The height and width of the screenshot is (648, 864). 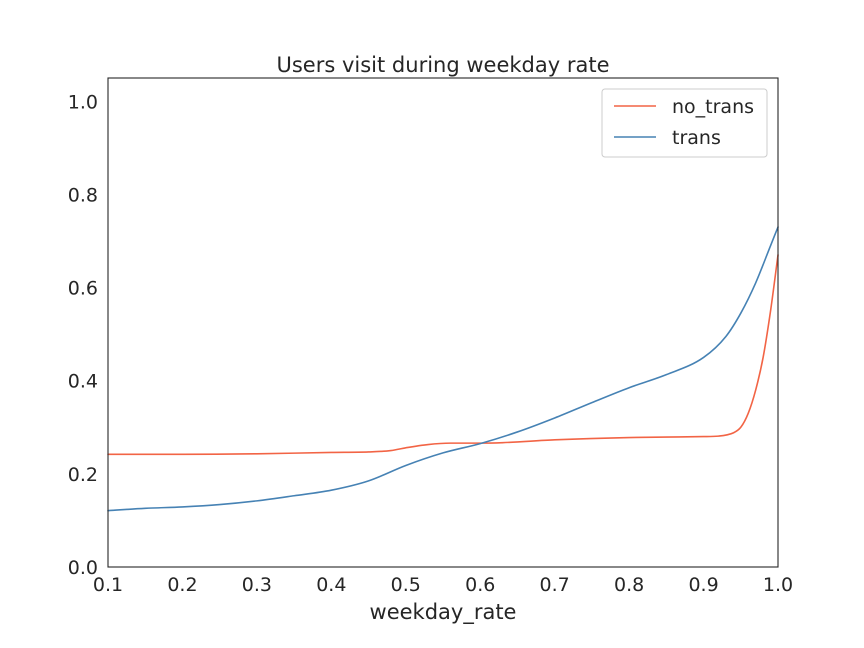 What do you see at coordinates (696, 138) in the screenshot?
I see `legend-label-trans: trans` at bounding box center [696, 138].